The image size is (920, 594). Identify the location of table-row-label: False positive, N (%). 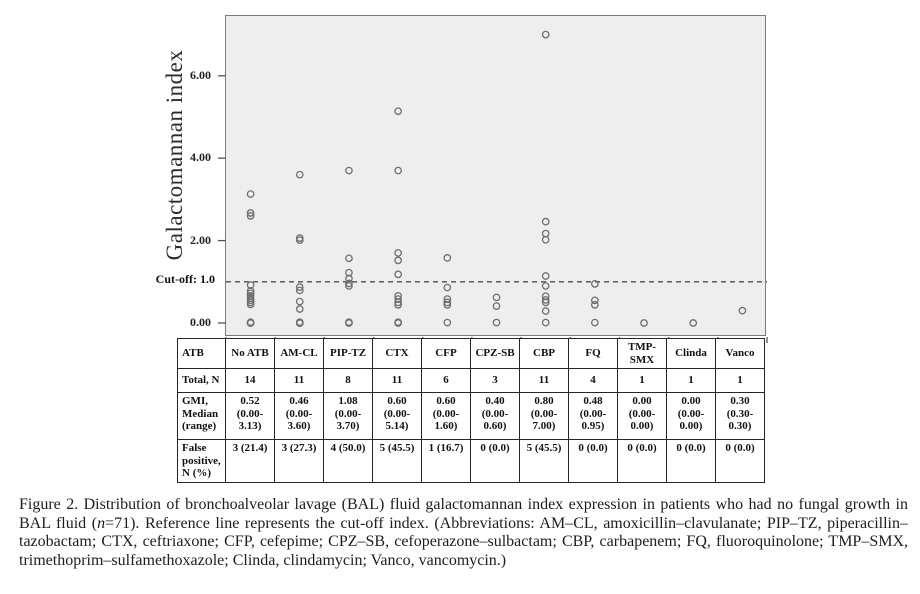
(201, 461).